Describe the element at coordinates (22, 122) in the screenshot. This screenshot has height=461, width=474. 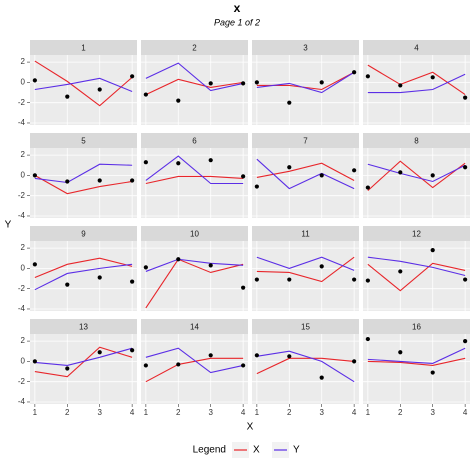
I see `y-tick-label: -4` at that location.